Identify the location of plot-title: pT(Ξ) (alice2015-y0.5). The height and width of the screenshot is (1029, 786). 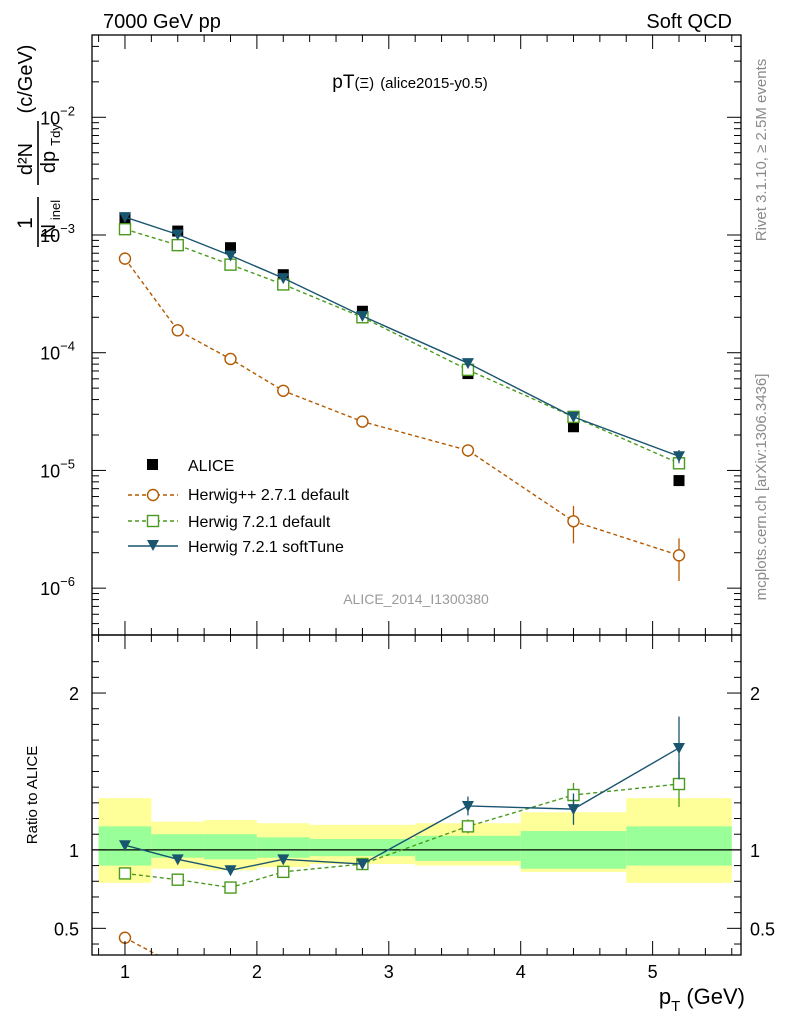
(410, 82).